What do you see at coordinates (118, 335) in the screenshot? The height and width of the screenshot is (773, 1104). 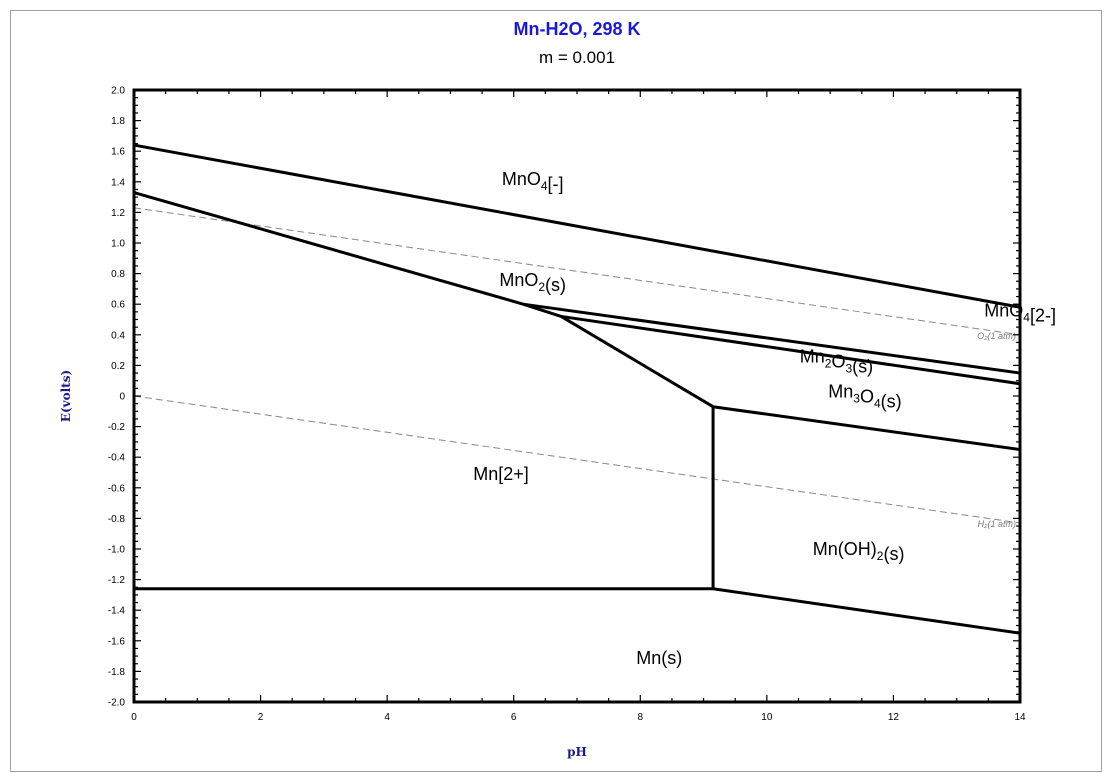 I see `y-tick-label: 0.4` at bounding box center [118, 335].